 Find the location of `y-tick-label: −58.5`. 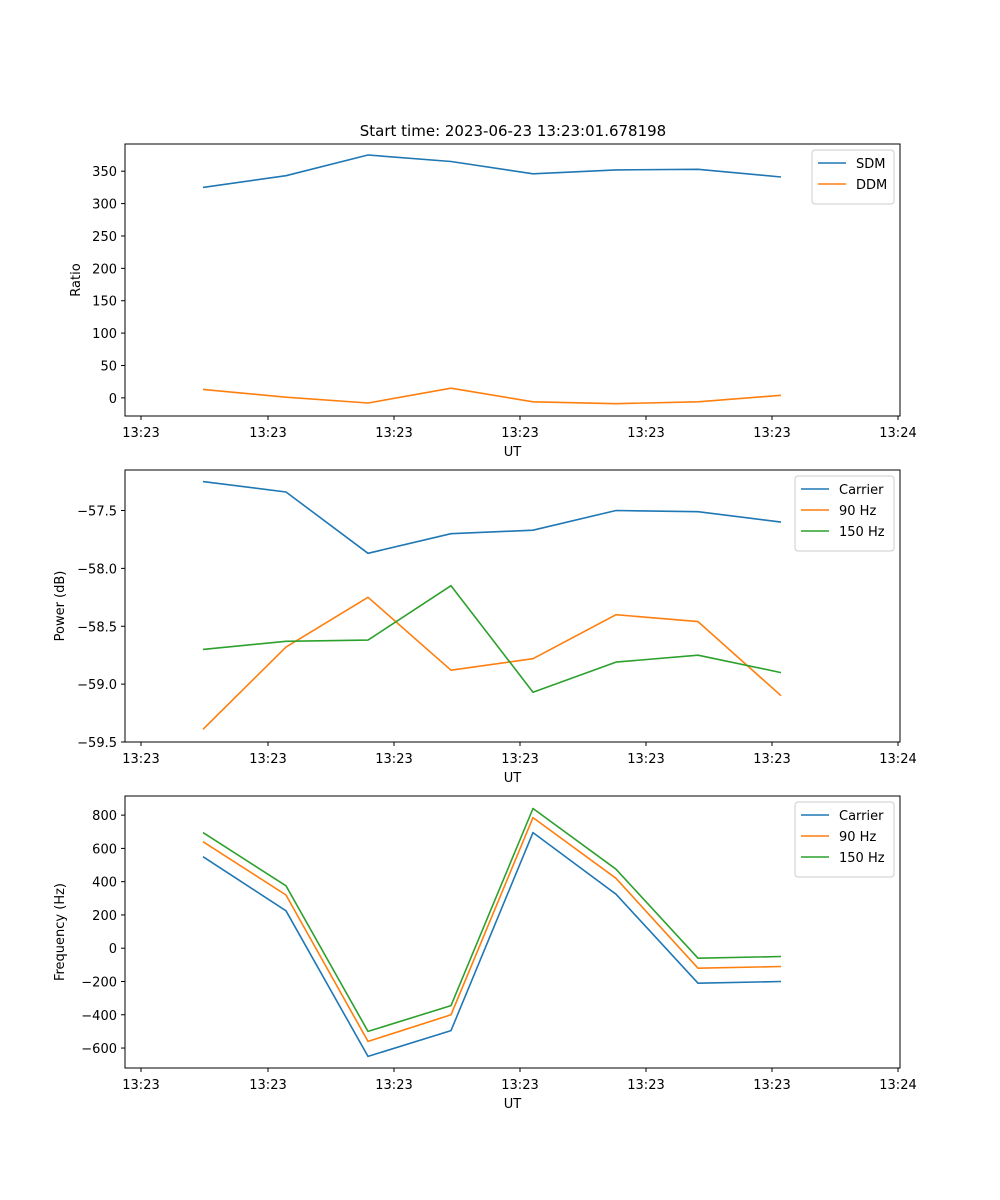

y-tick-label: −58.5 is located at coordinates (97, 627).